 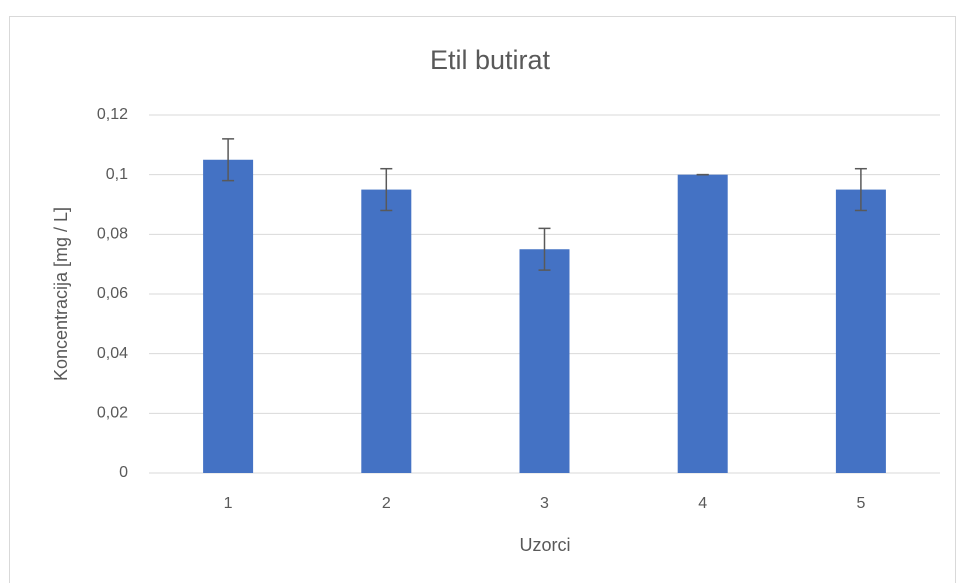 I want to click on y-tick-label: 0,1, so click(x=117, y=174).